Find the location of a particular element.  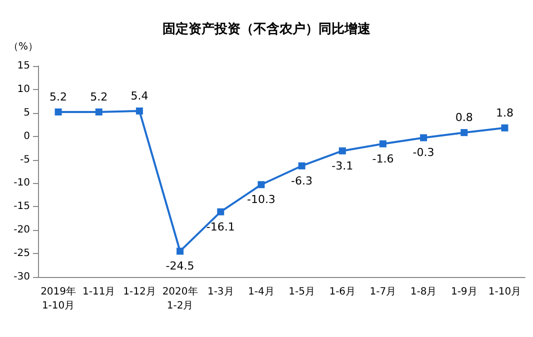

x-tick-label: 1-11月 is located at coordinates (99, 292).